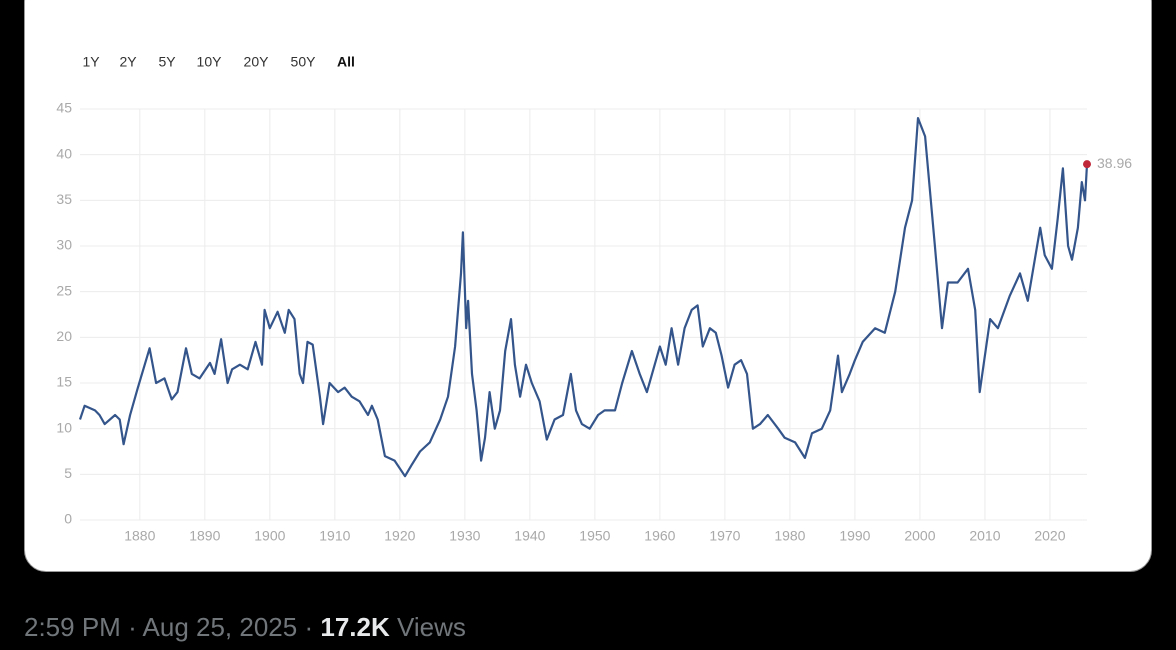 This screenshot has height=650, width=1176. Describe the element at coordinates (64, 245) in the screenshot. I see `y-tick-label: 30` at that location.